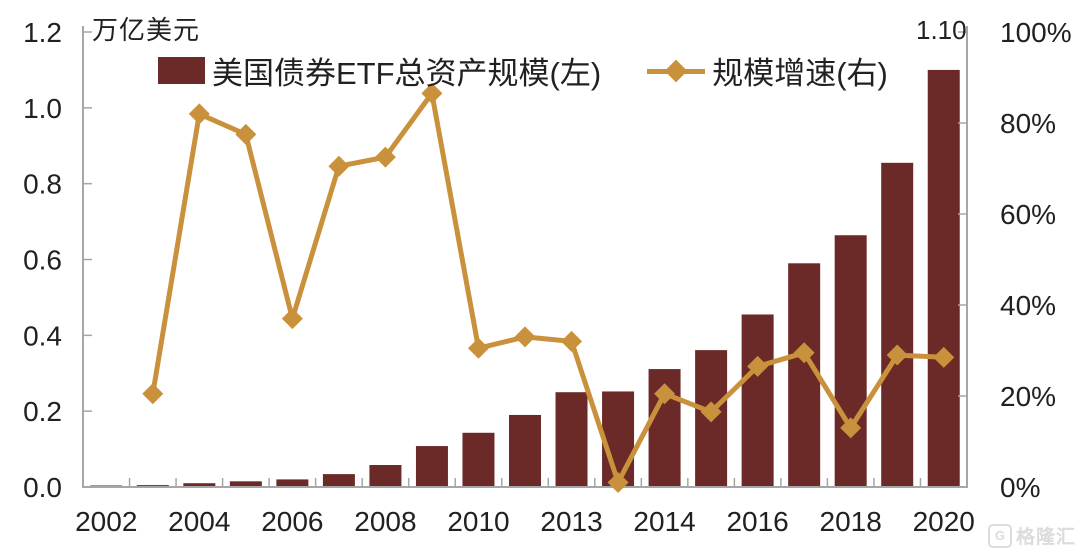 The image size is (1080, 554). Describe the element at coordinates (943, 278) in the screenshot. I see `bar-2020` at that location.